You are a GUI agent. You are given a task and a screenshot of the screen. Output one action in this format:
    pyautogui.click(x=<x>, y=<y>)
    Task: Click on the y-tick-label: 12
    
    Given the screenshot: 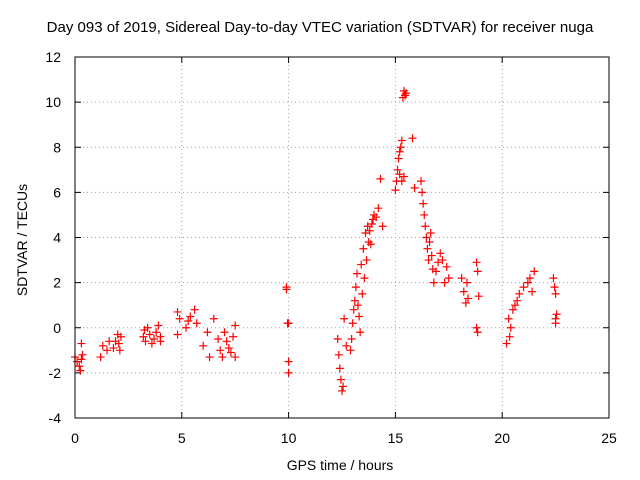 What is the action you would take?
    pyautogui.click(x=53, y=57)
    